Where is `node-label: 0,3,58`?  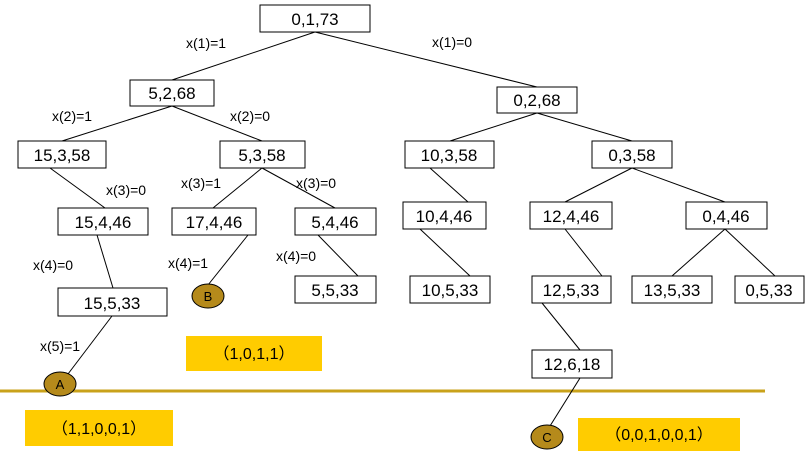 node-label: 0,3,58 is located at coordinates (631, 155).